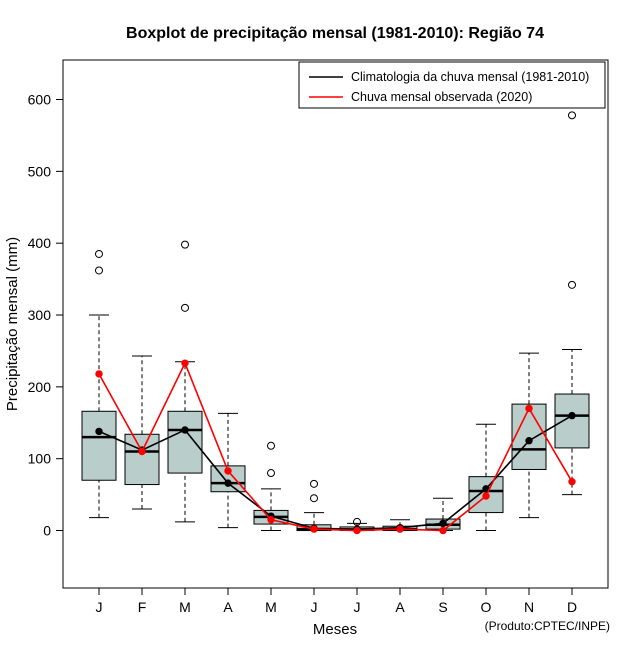 The width and height of the screenshot is (640, 665). I want to click on y-tick-label: 200, so click(40, 387).